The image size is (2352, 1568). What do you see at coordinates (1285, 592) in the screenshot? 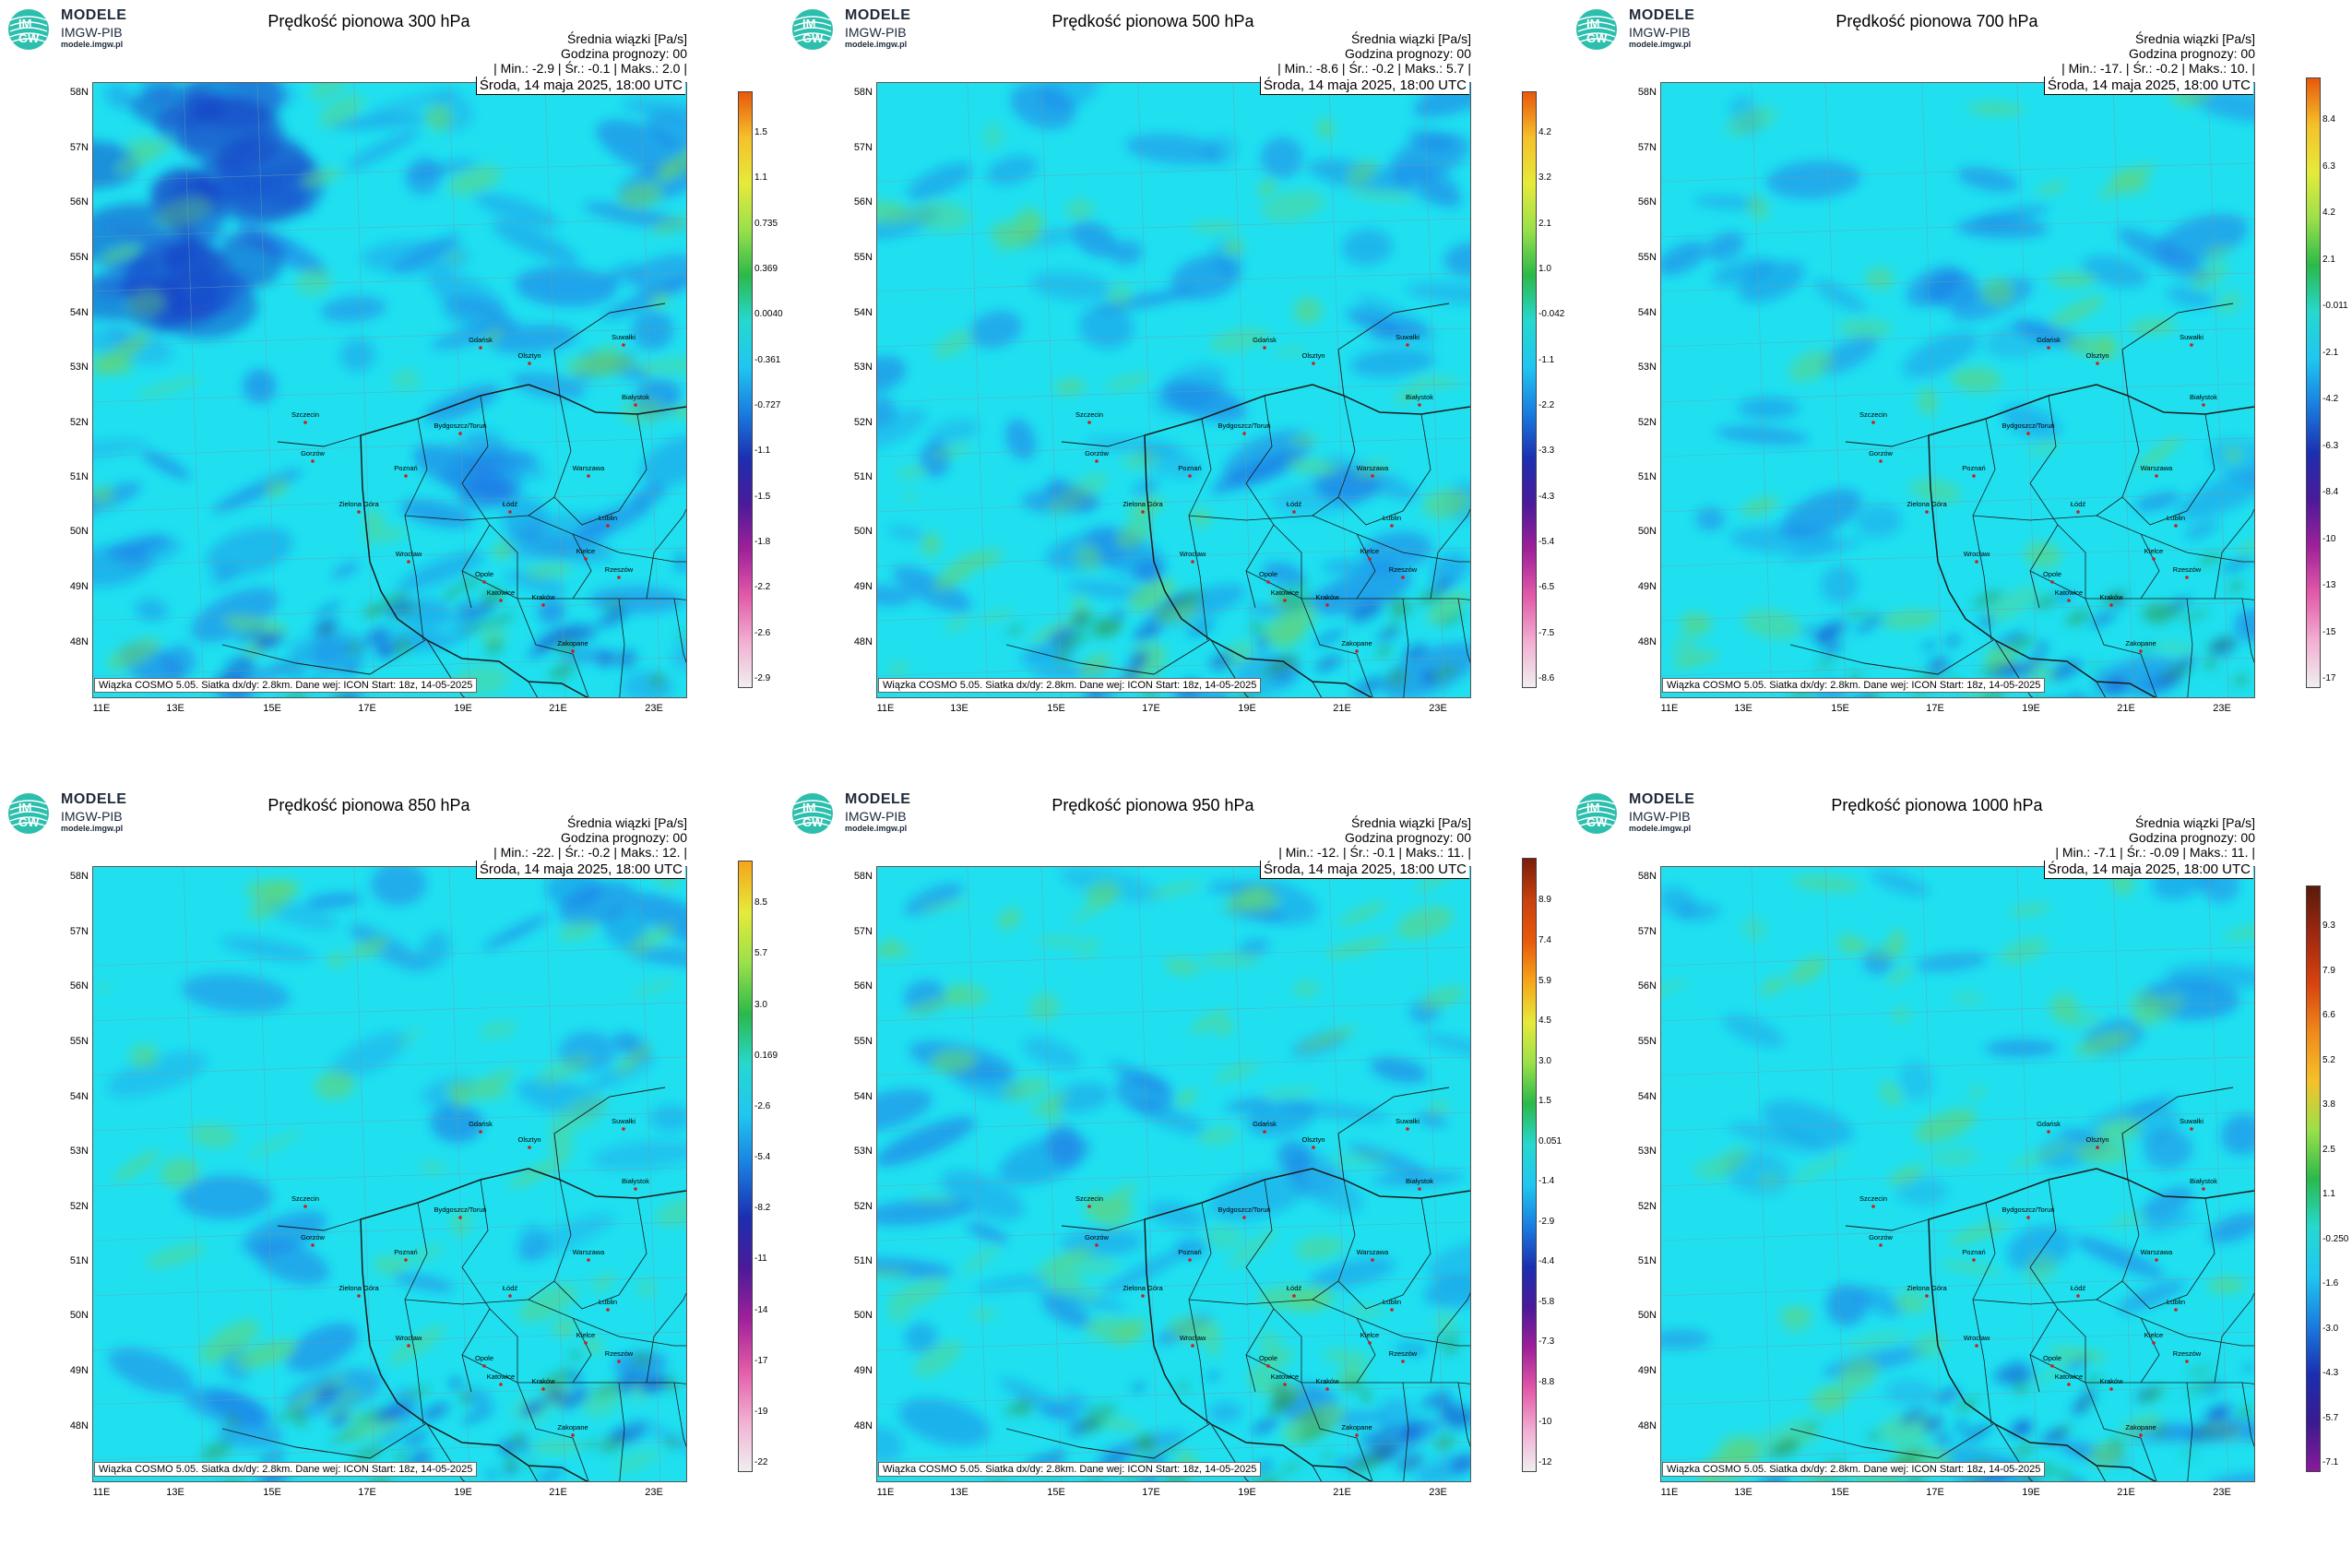
I see `city-label: Katowice` at bounding box center [1285, 592].